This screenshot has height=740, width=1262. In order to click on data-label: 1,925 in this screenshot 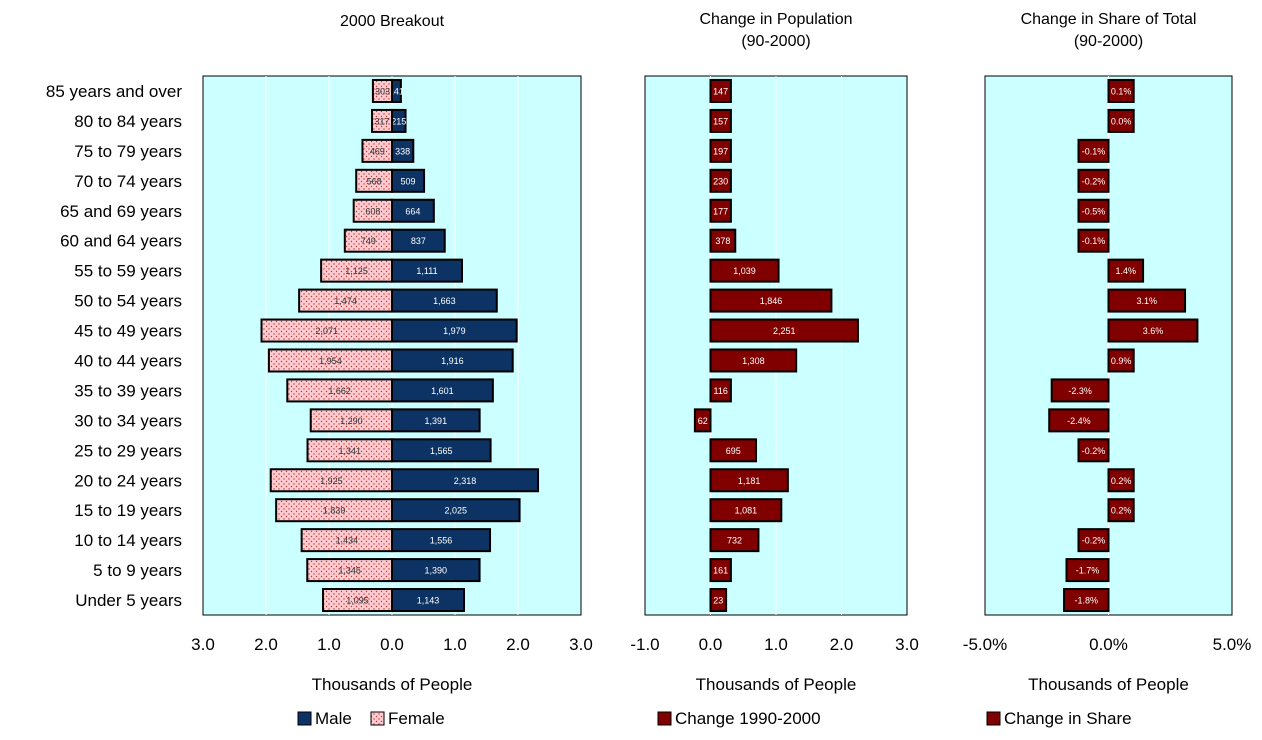, I will do `click(331, 481)`.